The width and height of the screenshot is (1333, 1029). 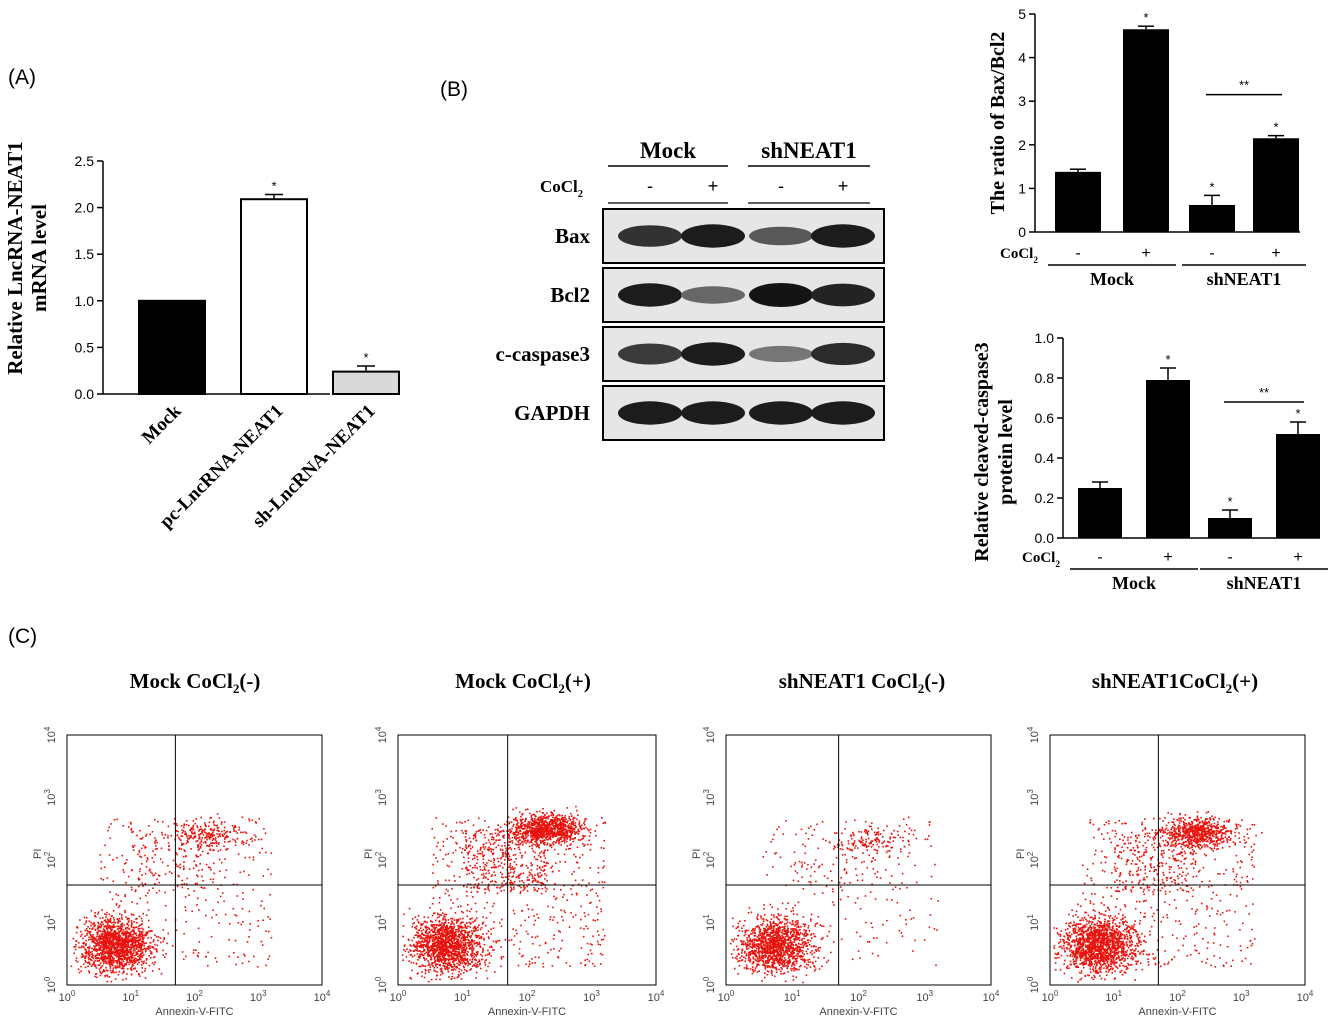 What do you see at coordinates (1229, 501) in the screenshot?
I see `b2-sig-label: *` at bounding box center [1229, 501].